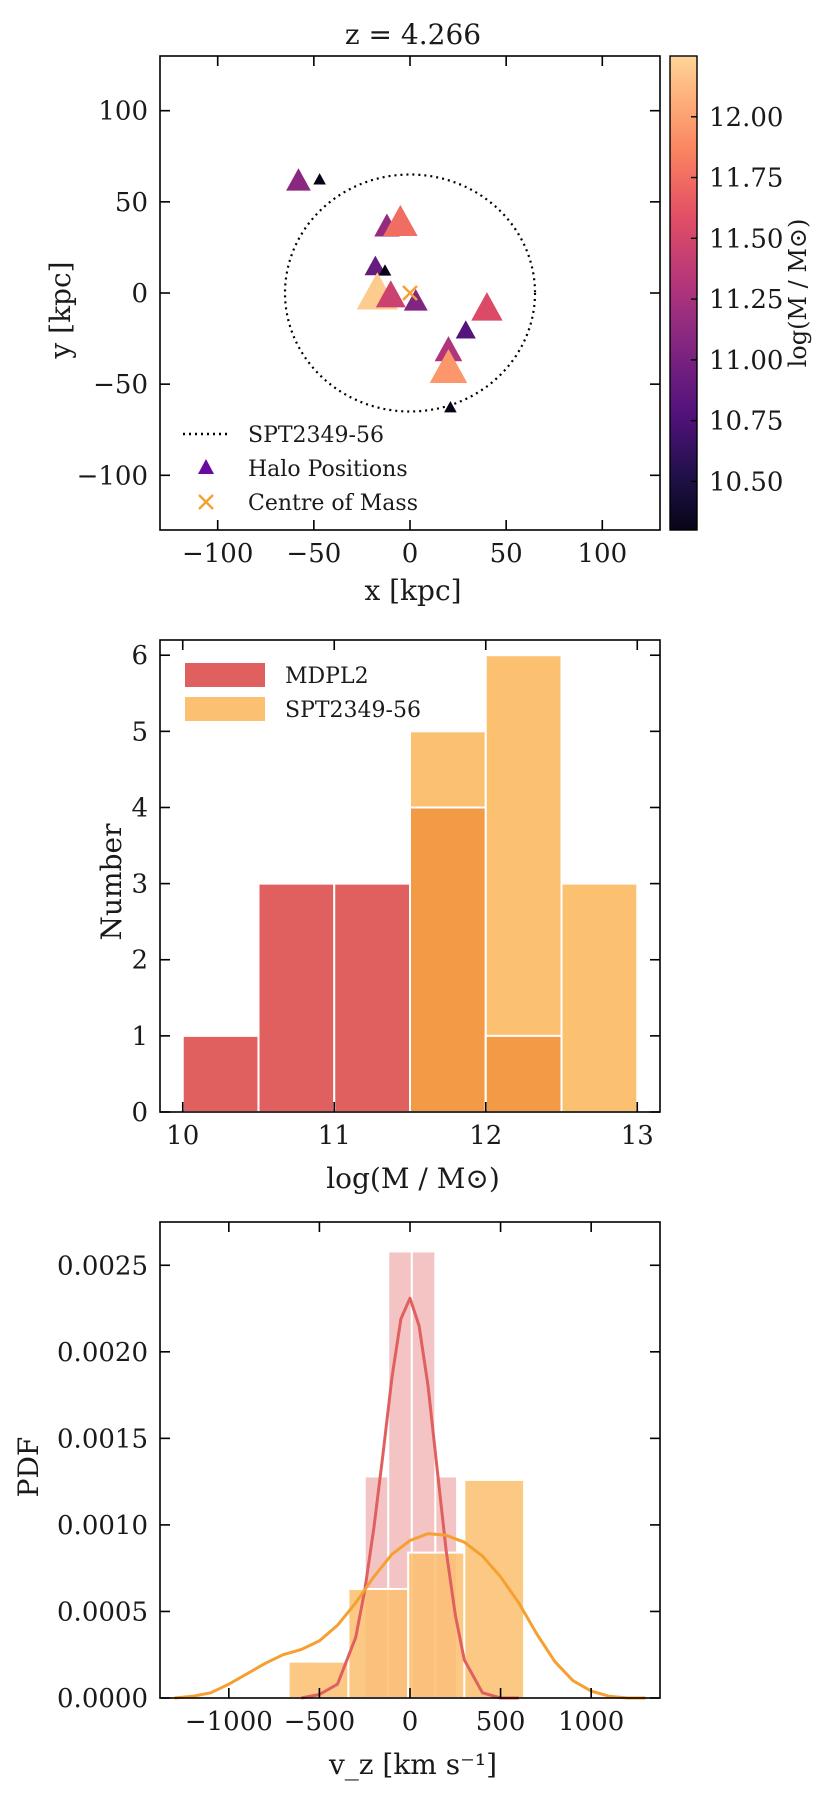  I want to click on panel3-xtick-label: 500, so click(501, 1722).